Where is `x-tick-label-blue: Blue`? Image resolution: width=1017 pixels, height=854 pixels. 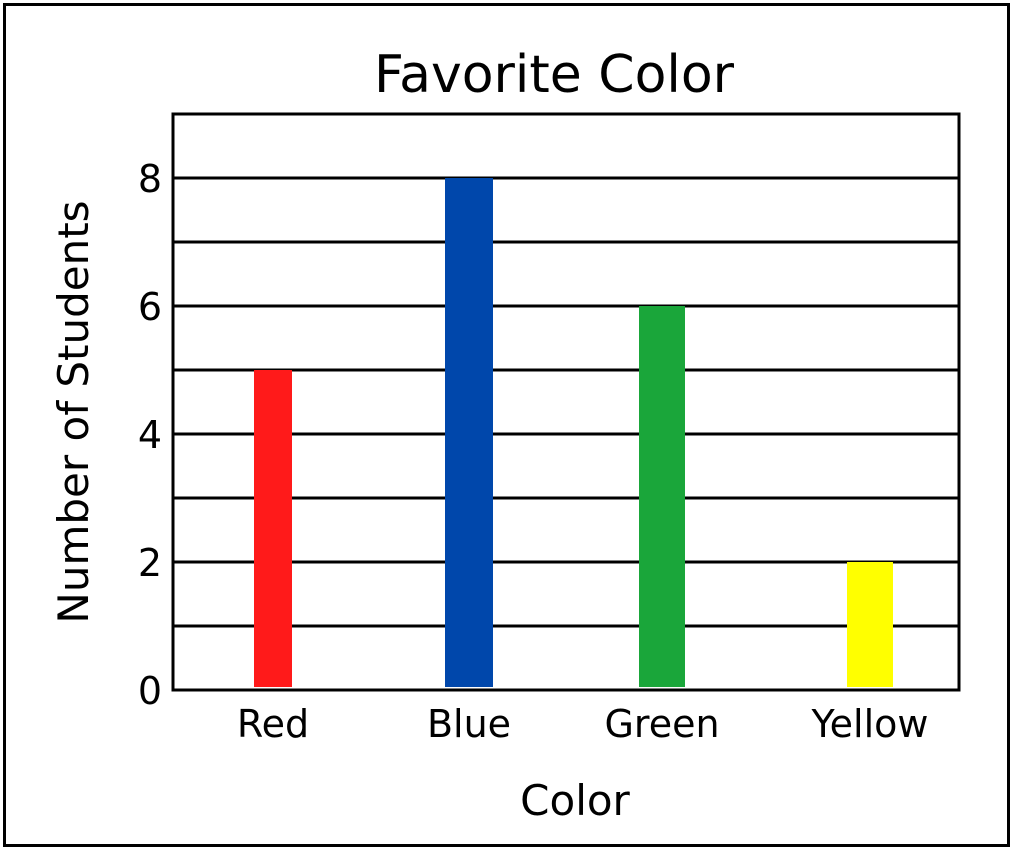
x-tick-label-blue: Blue is located at coordinates (469, 724).